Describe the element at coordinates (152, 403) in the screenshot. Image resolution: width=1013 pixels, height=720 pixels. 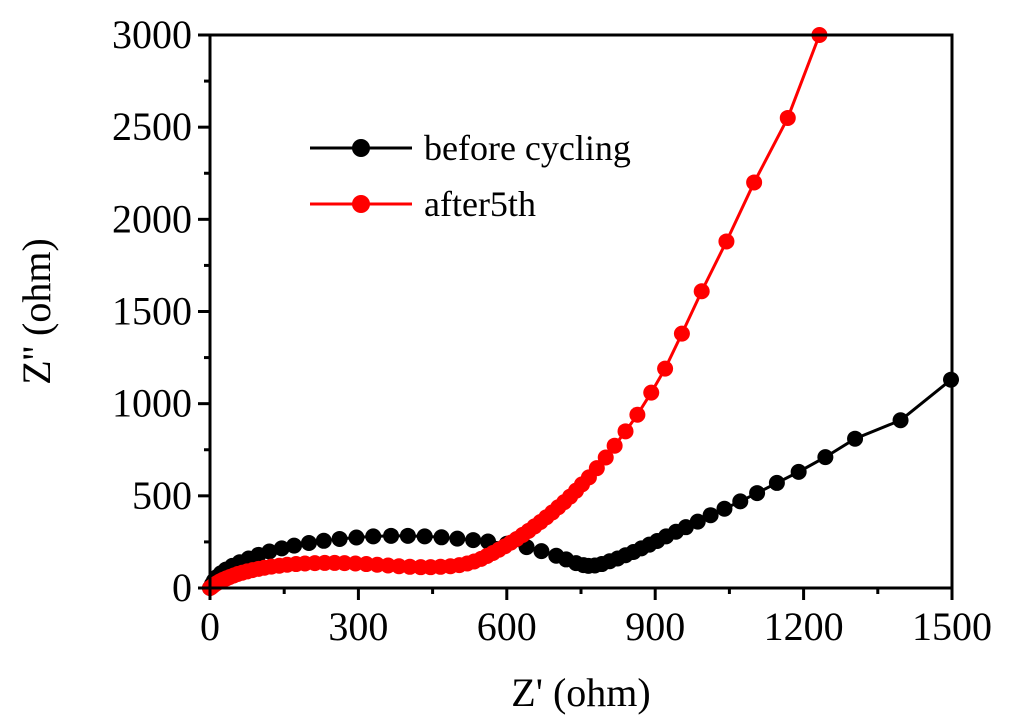
I see `y-tick-label: 1000` at that location.